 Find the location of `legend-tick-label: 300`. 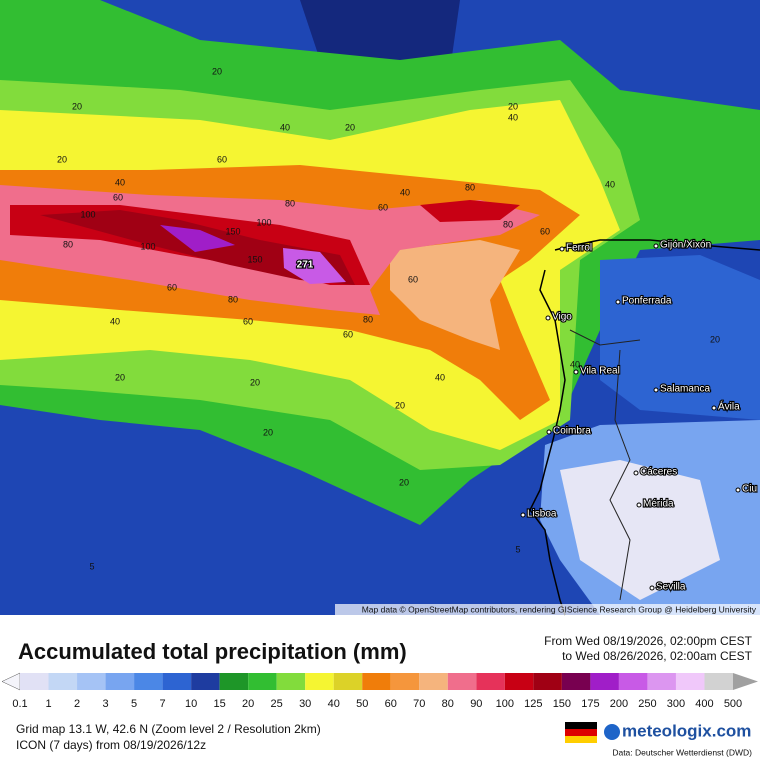

legend-tick-label: 300 is located at coordinates (676, 704).